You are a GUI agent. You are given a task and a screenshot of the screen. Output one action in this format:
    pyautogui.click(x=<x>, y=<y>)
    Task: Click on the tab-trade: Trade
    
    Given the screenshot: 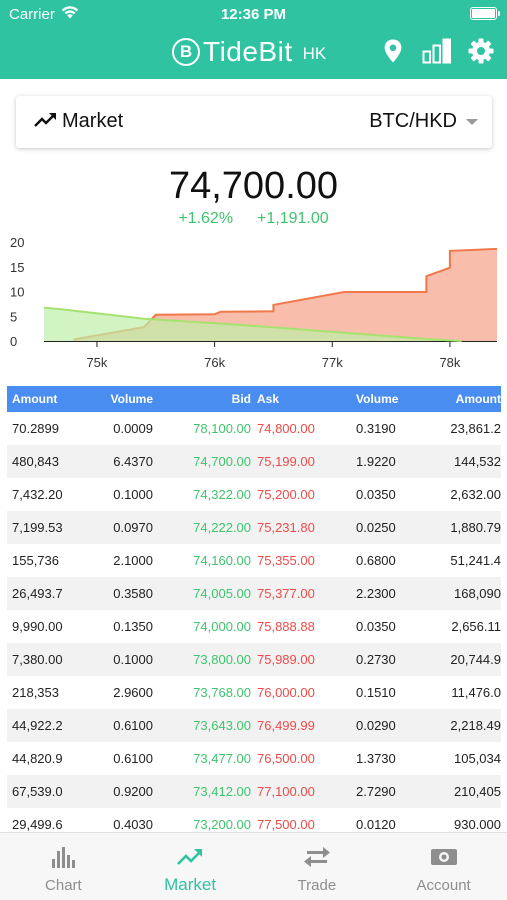 What is the action you would take?
    pyautogui.click(x=317, y=866)
    